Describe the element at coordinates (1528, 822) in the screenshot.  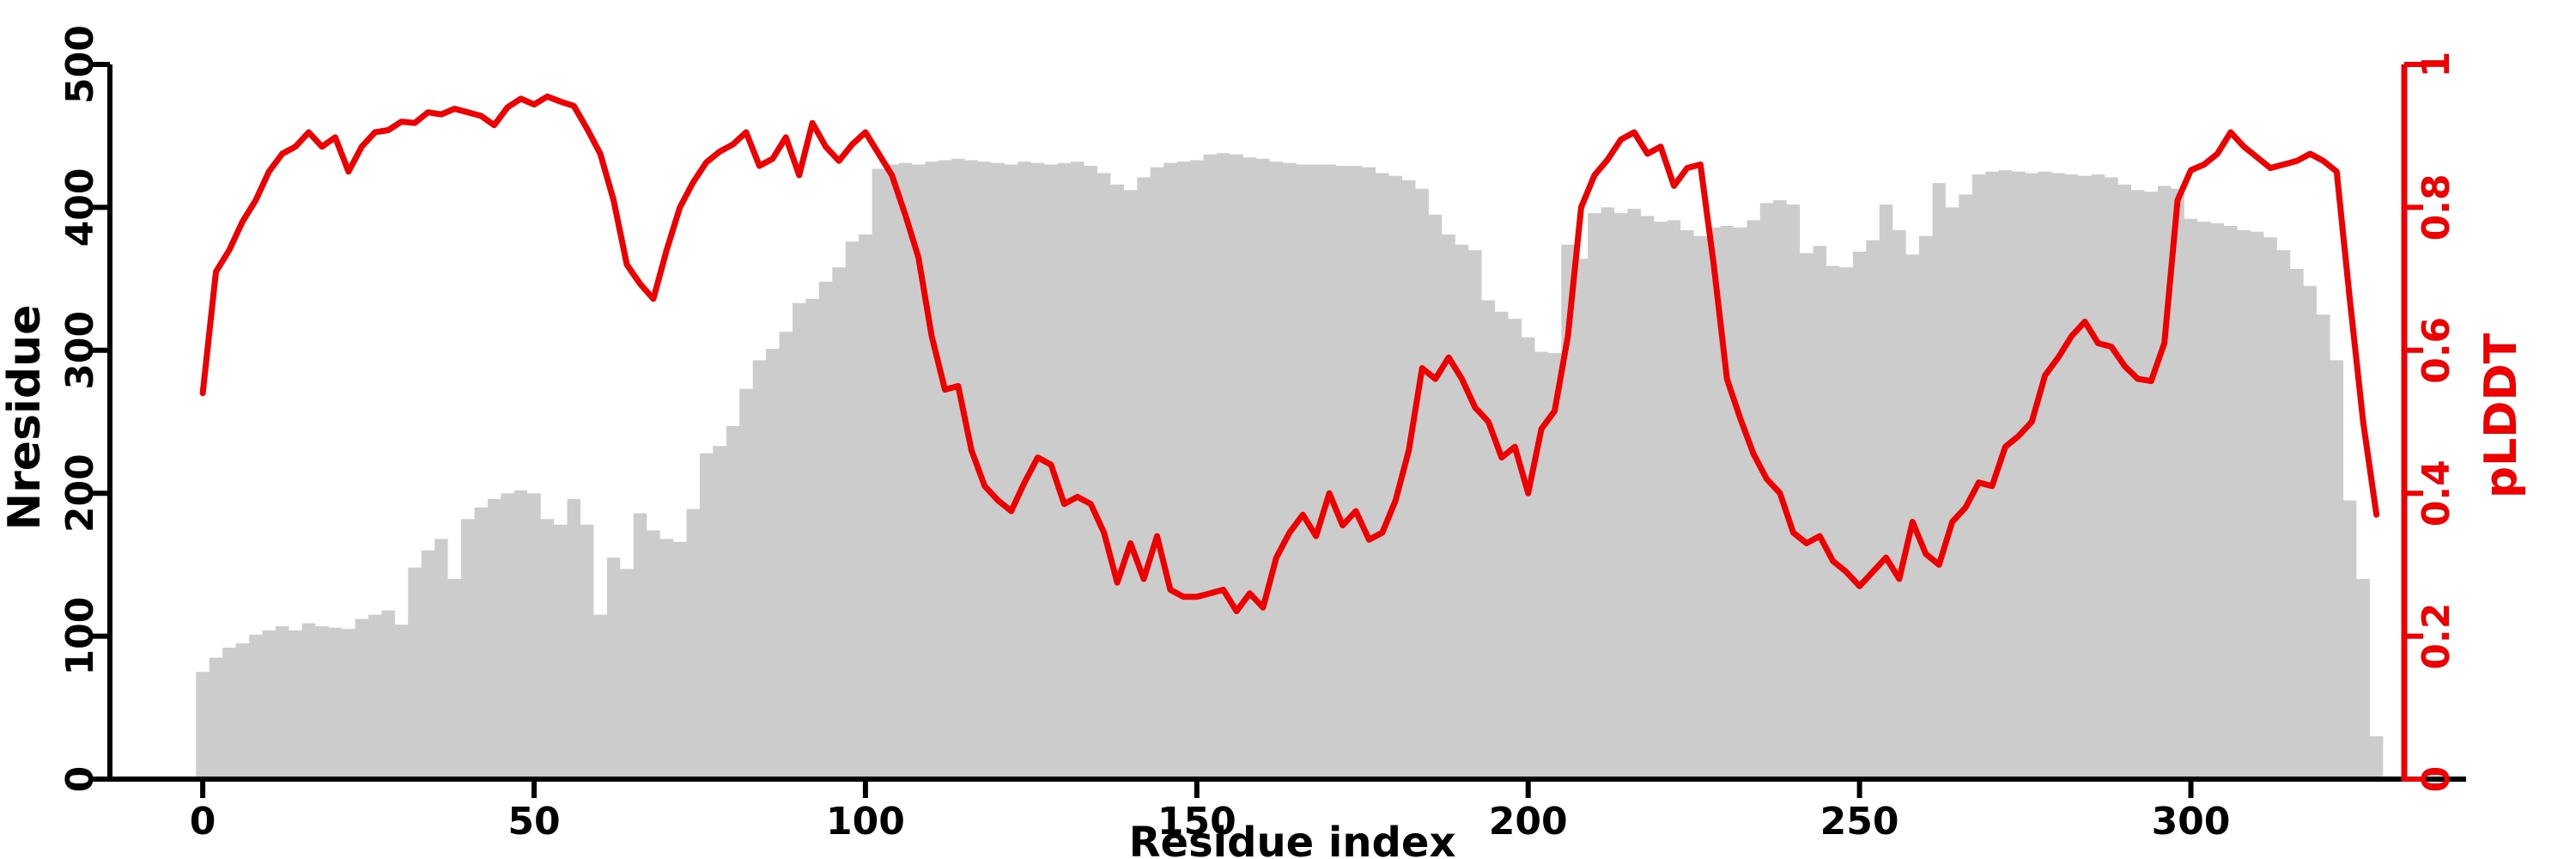
I see `x-tick-label: 200` at that location.